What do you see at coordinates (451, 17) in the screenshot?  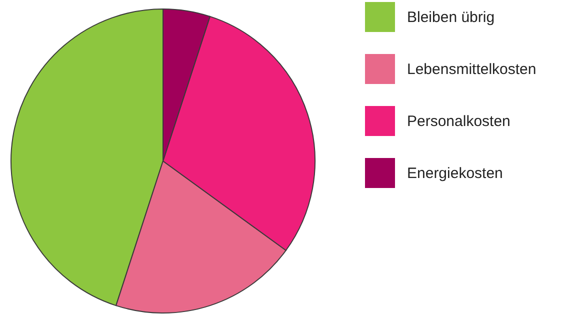 I see `legend-label: Bleiben übrig` at bounding box center [451, 17].